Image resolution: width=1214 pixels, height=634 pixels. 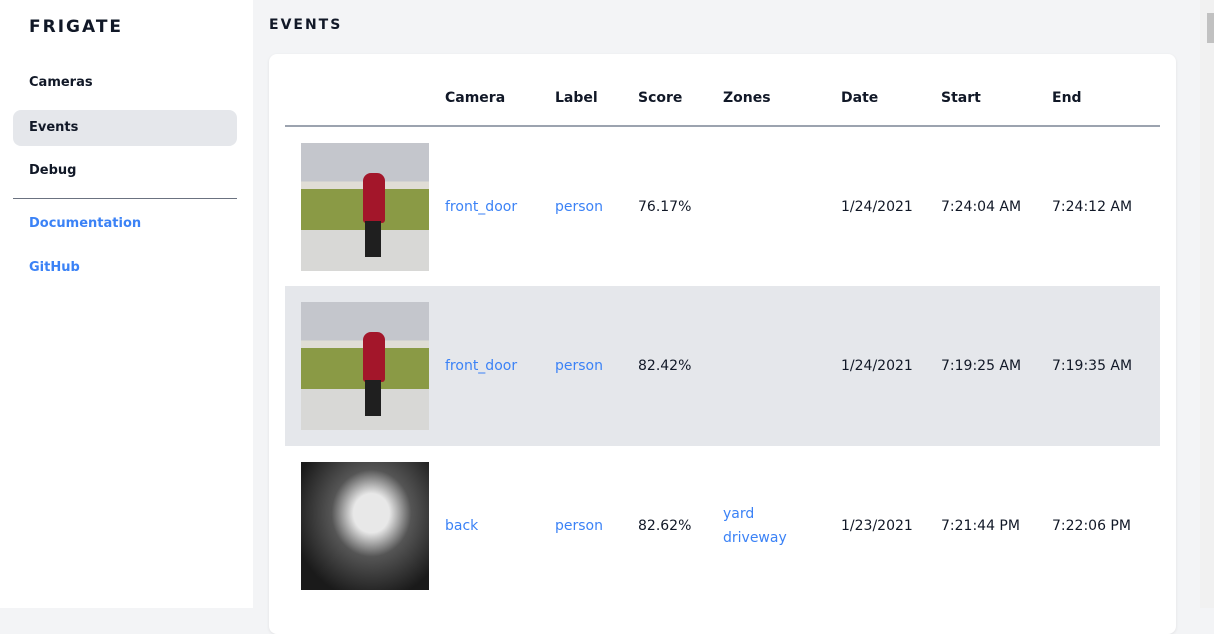 What do you see at coordinates (665, 206) in the screenshot?
I see `score-cell: 76.17%` at bounding box center [665, 206].